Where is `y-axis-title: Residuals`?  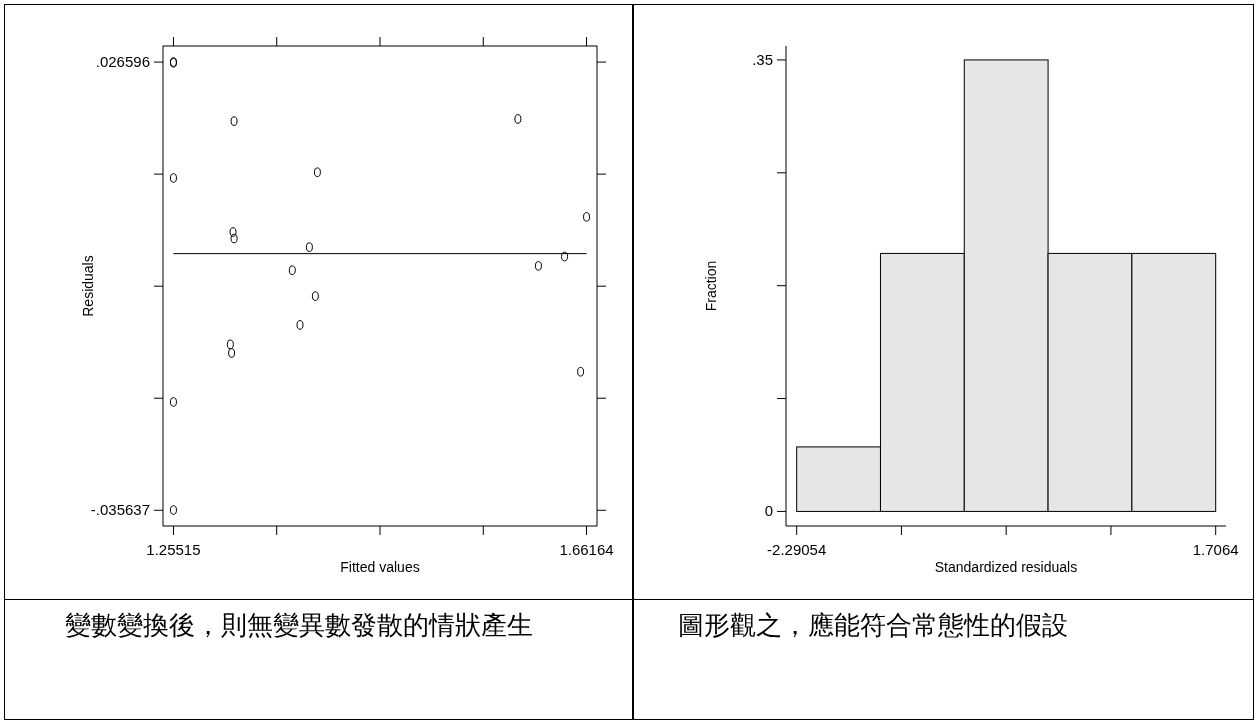
y-axis-title: Residuals is located at coordinates (88, 286).